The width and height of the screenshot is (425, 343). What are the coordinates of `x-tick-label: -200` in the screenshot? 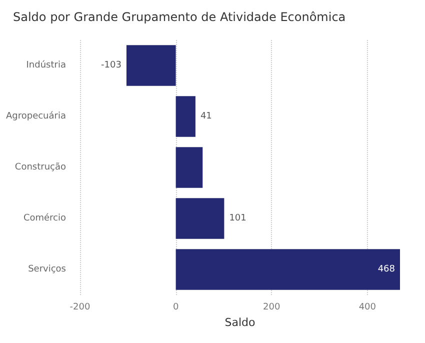 It's located at (80, 307).